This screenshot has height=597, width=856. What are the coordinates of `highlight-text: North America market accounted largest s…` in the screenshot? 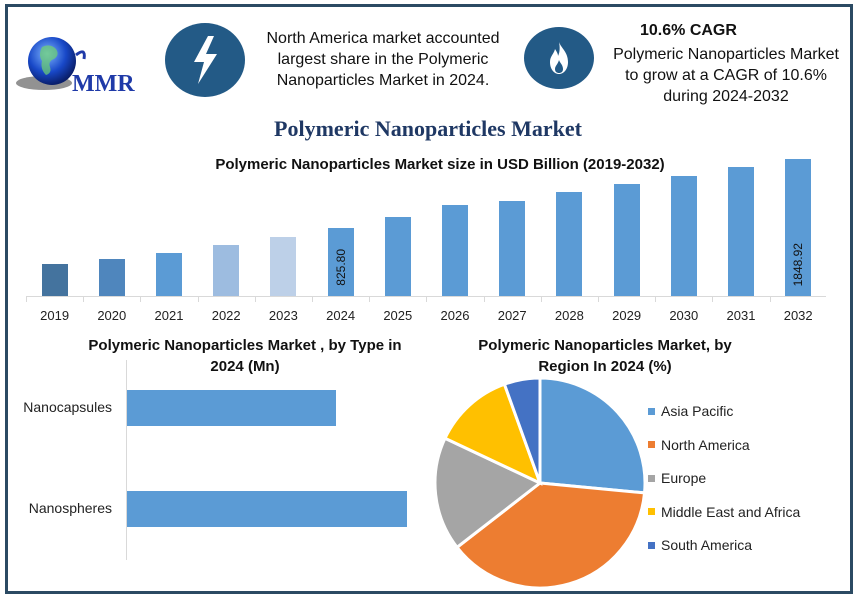 It's located at (383, 59).